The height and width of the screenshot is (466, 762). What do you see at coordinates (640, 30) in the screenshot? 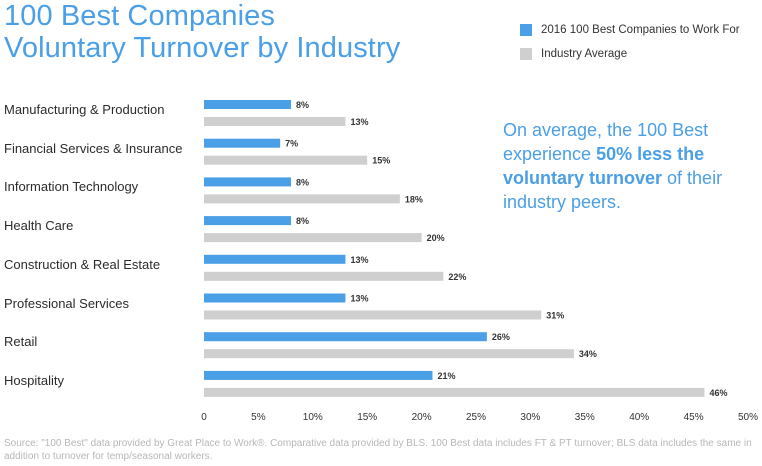
I see `legend-label-100-best: 2016 100 Best Companies to Work For` at bounding box center [640, 30].